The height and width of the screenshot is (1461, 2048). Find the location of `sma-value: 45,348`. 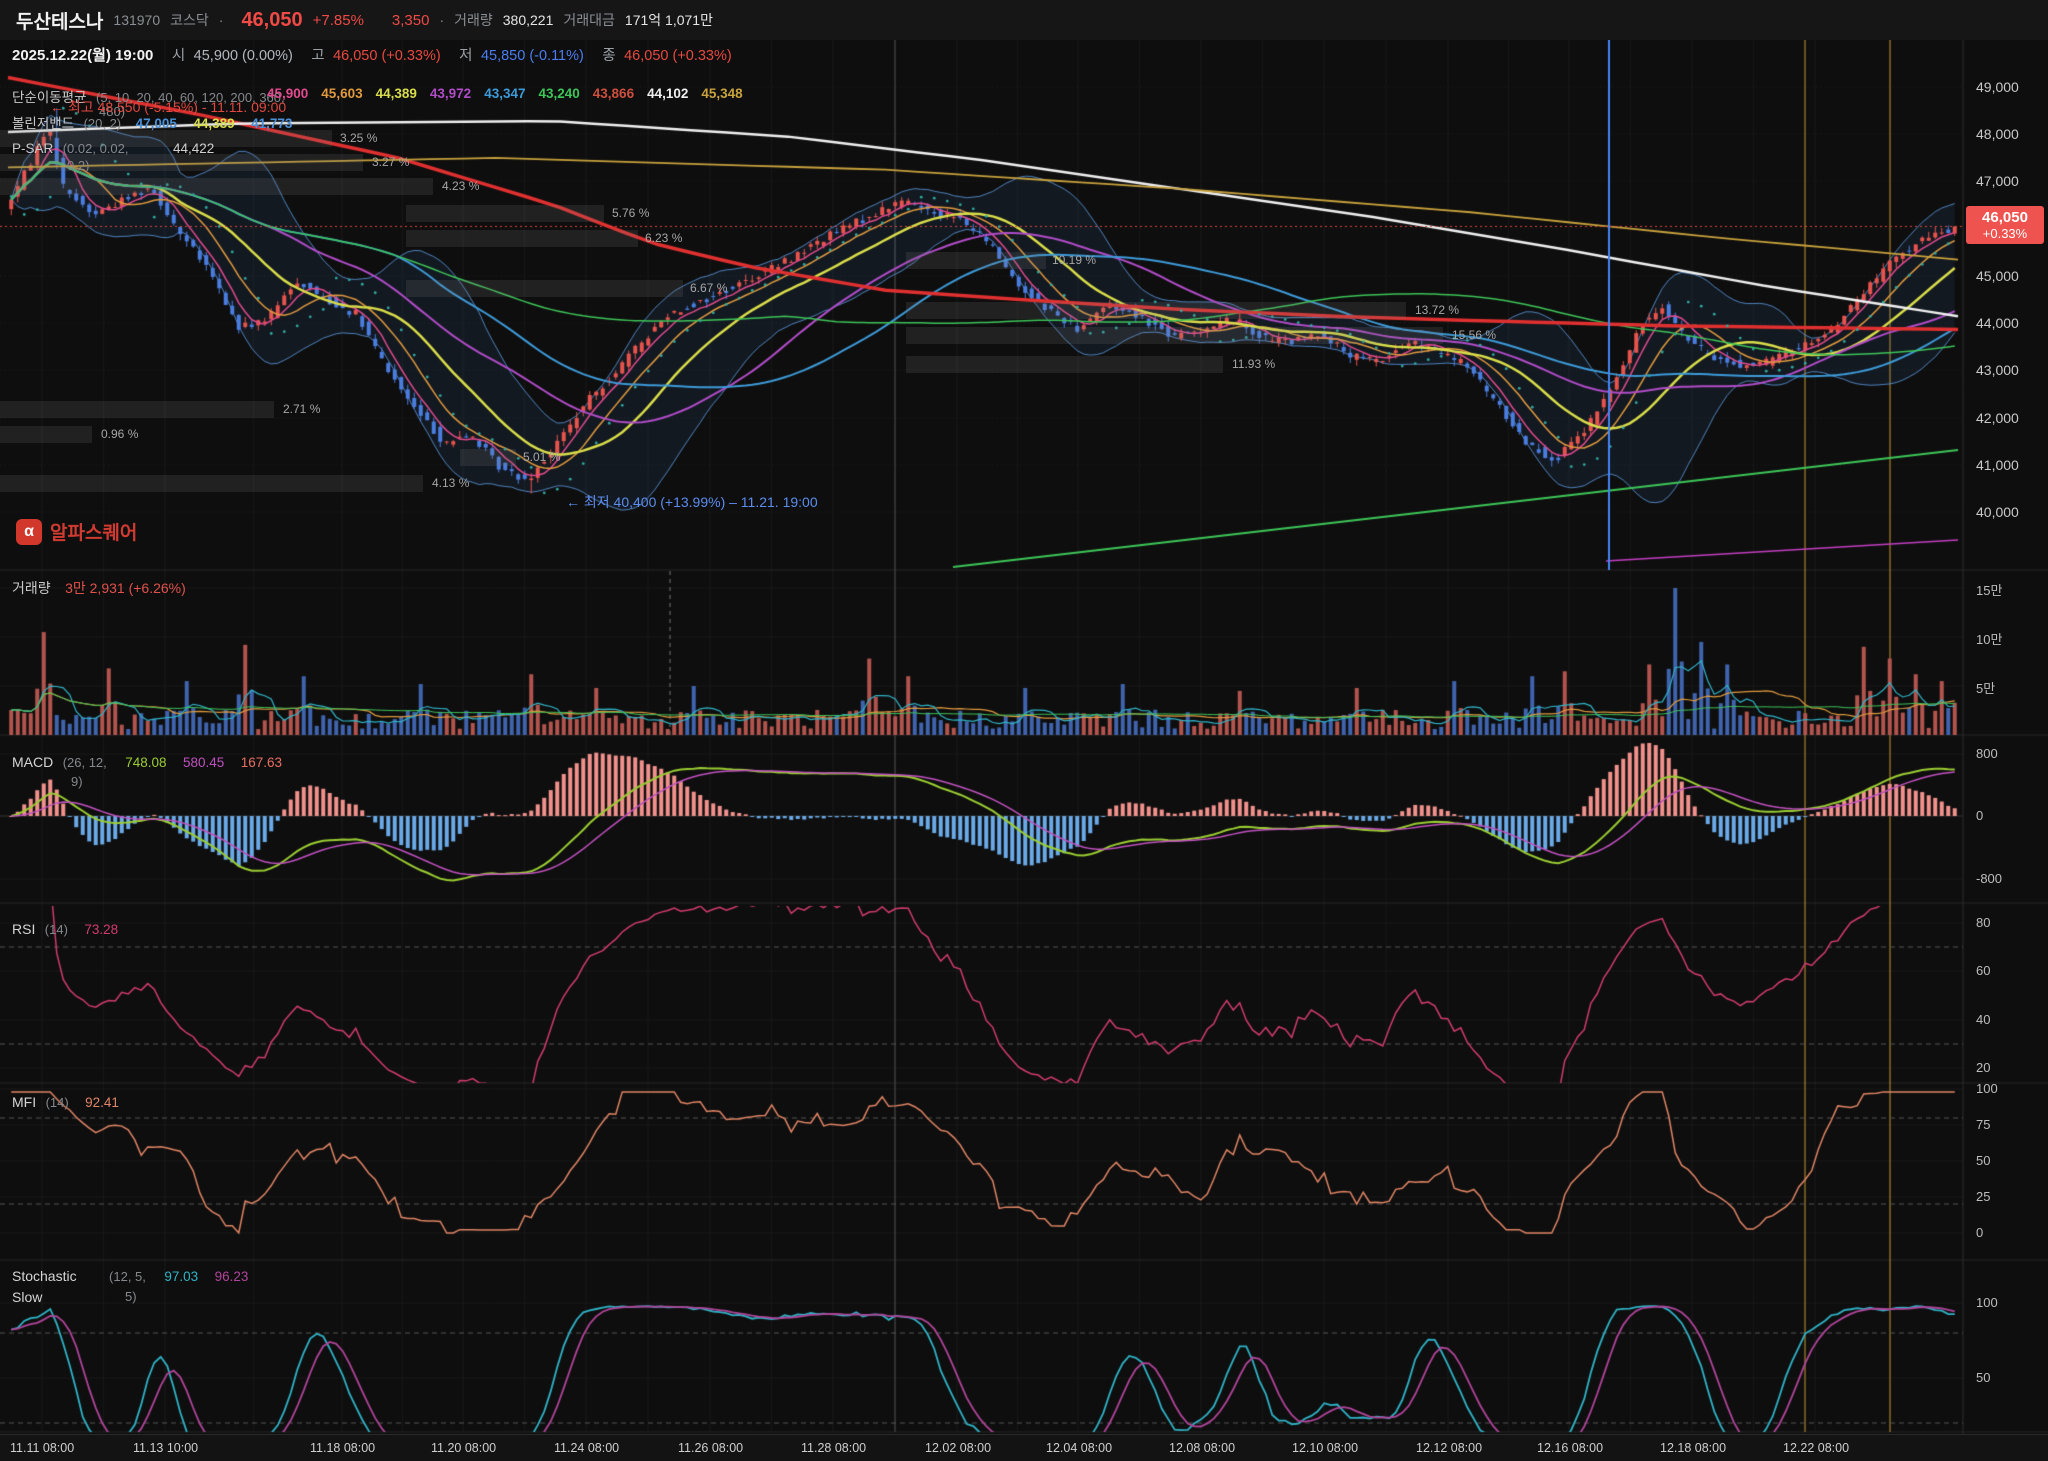

sma-value: 45,348 is located at coordinates (722, 93).